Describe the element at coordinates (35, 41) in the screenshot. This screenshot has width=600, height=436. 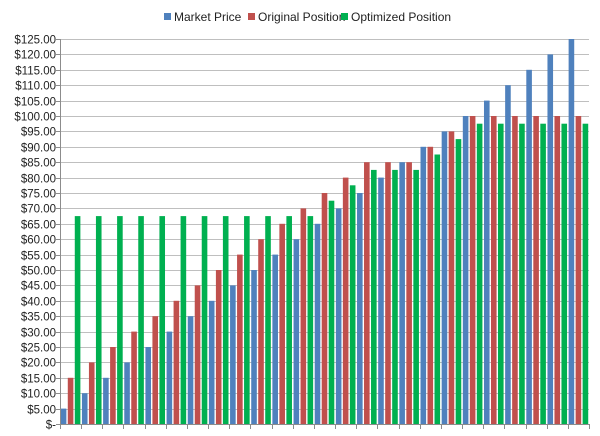
I see `y-tick-label: $125.00` at that location.